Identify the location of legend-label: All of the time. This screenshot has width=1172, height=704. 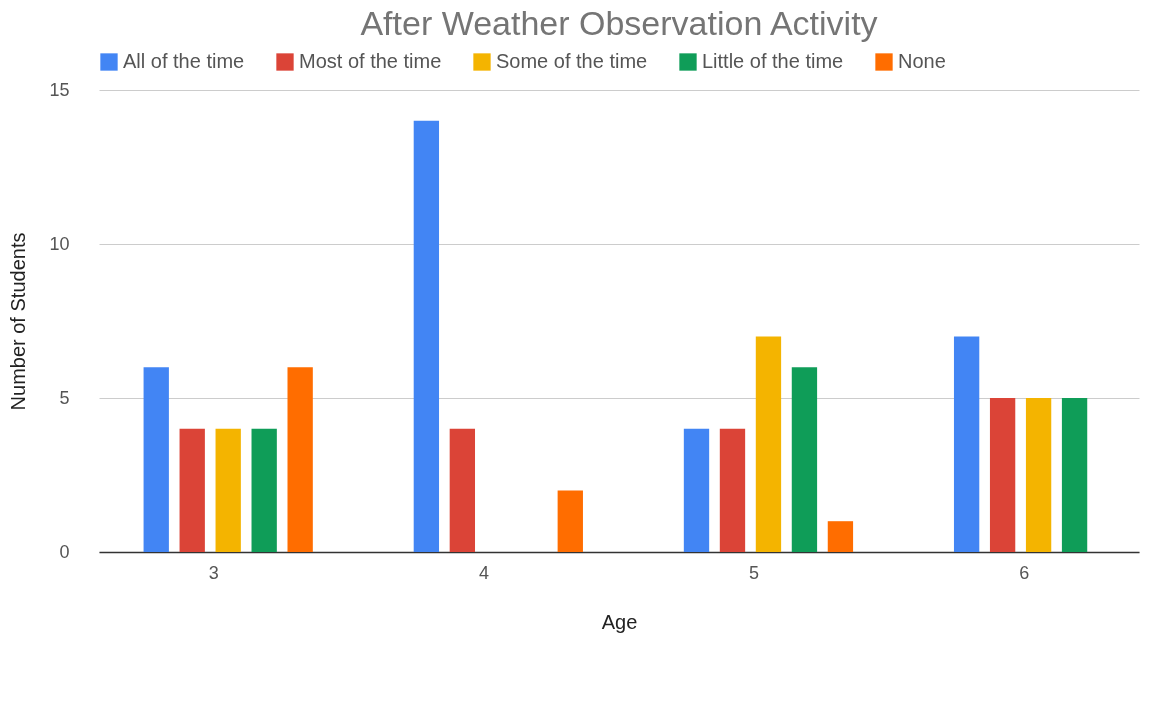
(184, 61).